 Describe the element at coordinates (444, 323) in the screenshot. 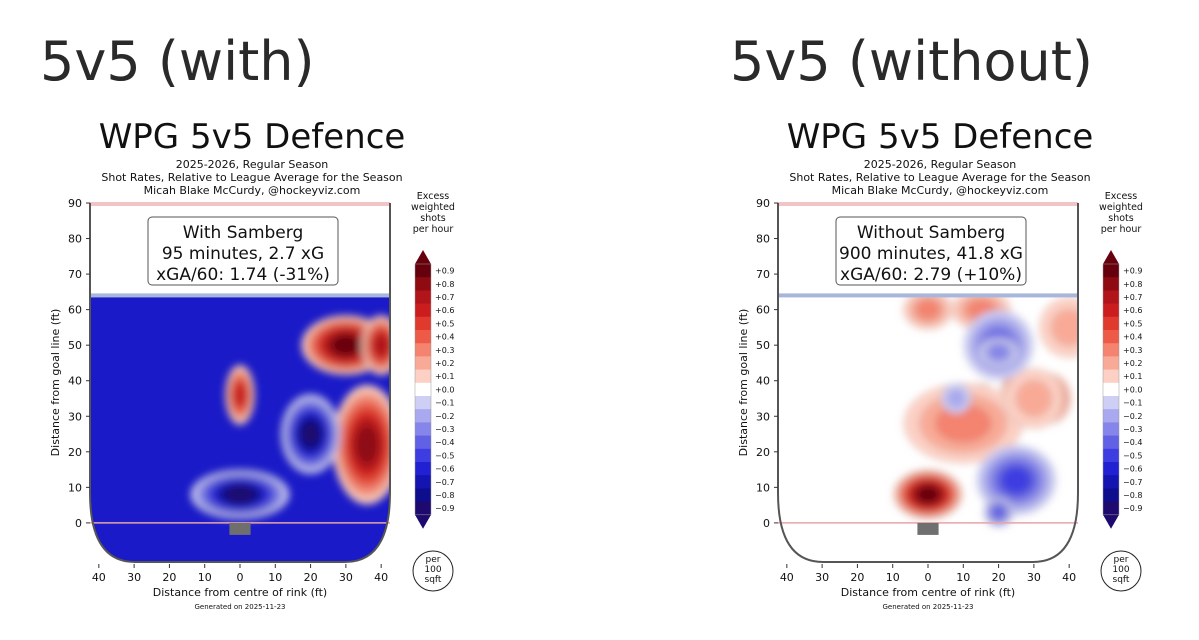

I see `colorbar-tick-label: +0.5` at that location.